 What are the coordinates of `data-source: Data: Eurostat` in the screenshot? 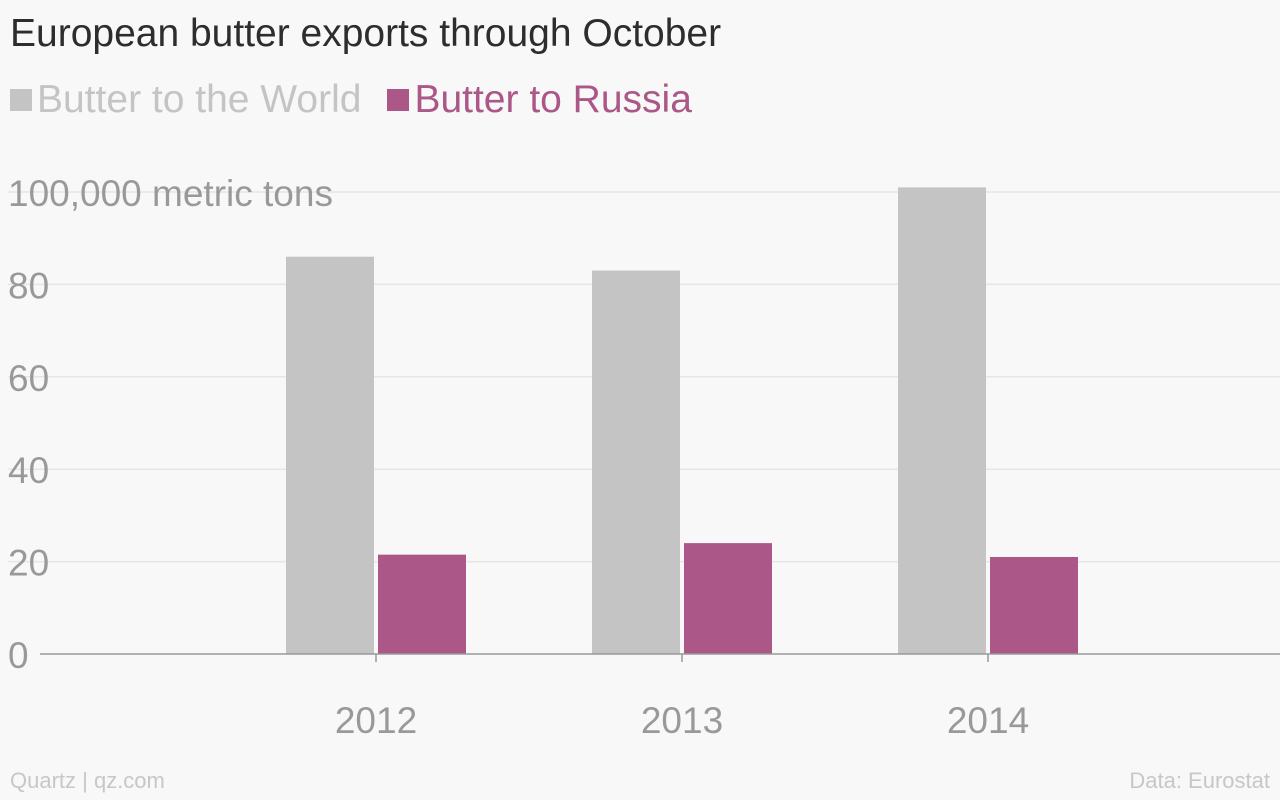 It's located at (1199, 780).